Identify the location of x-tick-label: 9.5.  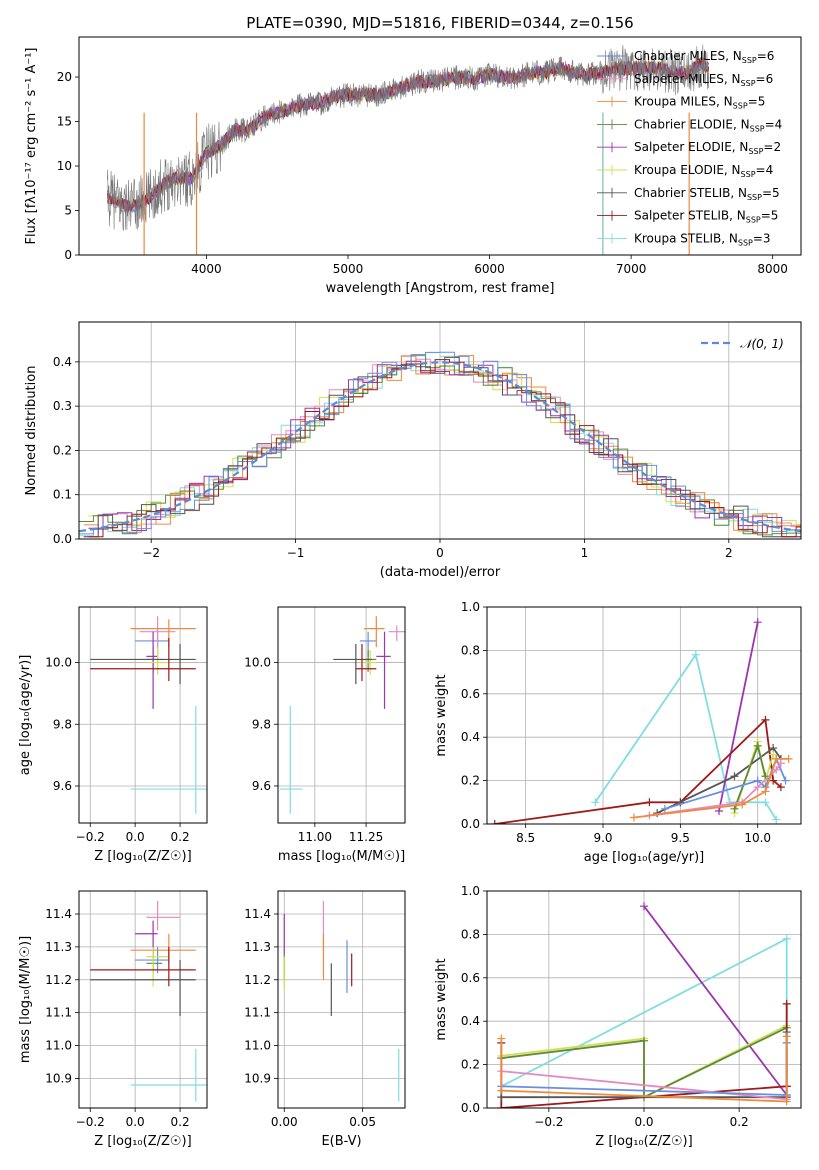
(680, 838).